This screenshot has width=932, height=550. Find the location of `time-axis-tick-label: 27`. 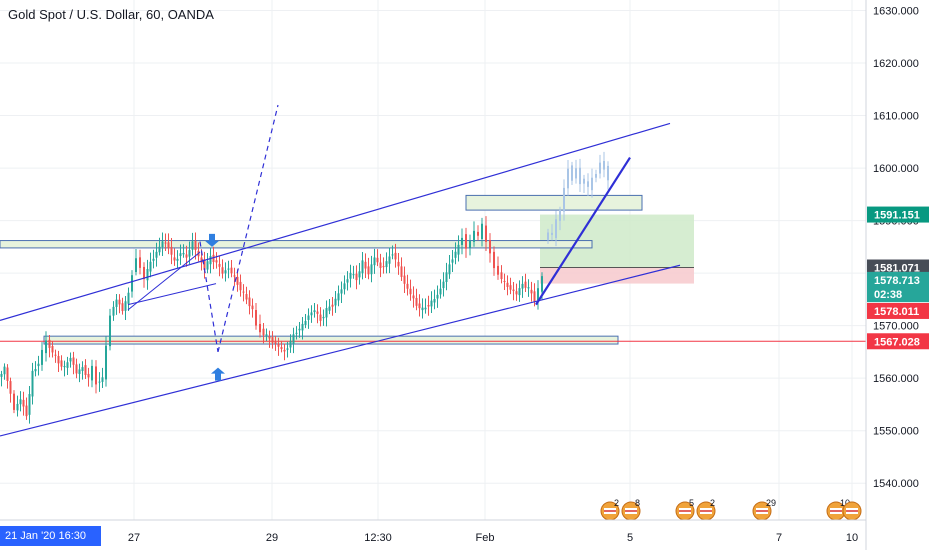

time-axis-tick-label: 27 is located at coordinates (134, 538).